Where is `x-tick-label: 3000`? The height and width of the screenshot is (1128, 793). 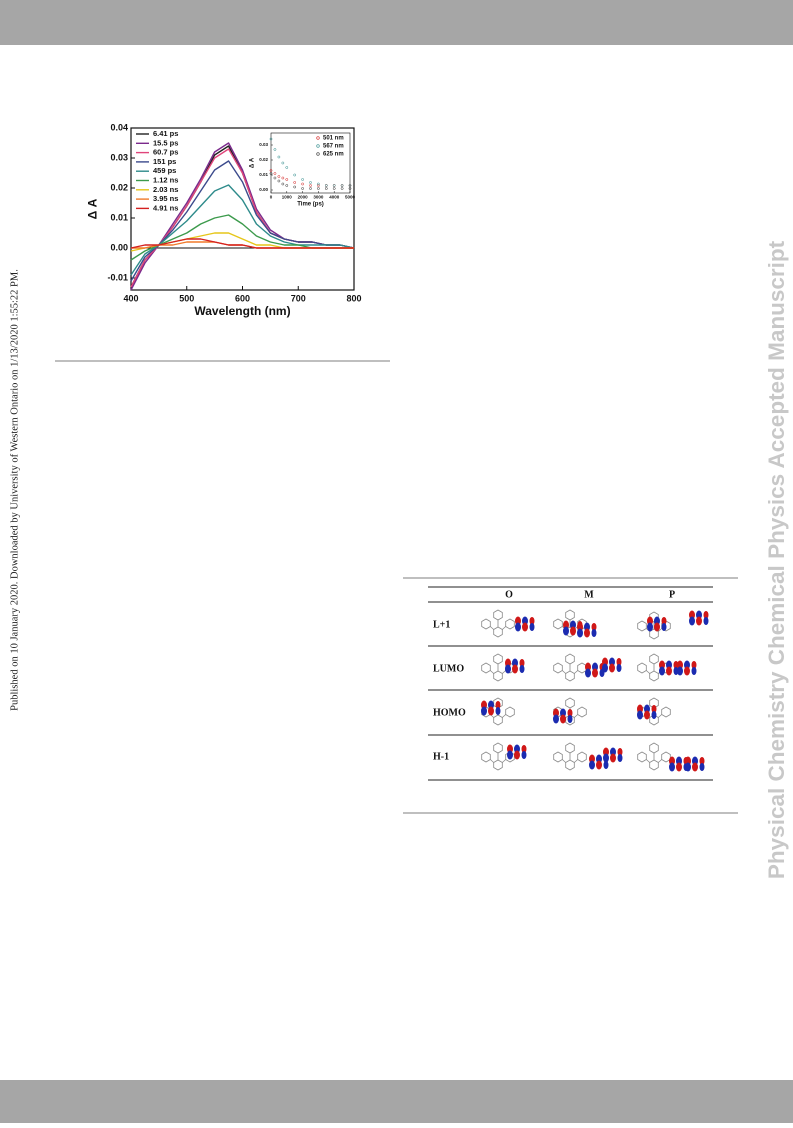
x-tick-label: 3000 is located at coordinates (318, 197).